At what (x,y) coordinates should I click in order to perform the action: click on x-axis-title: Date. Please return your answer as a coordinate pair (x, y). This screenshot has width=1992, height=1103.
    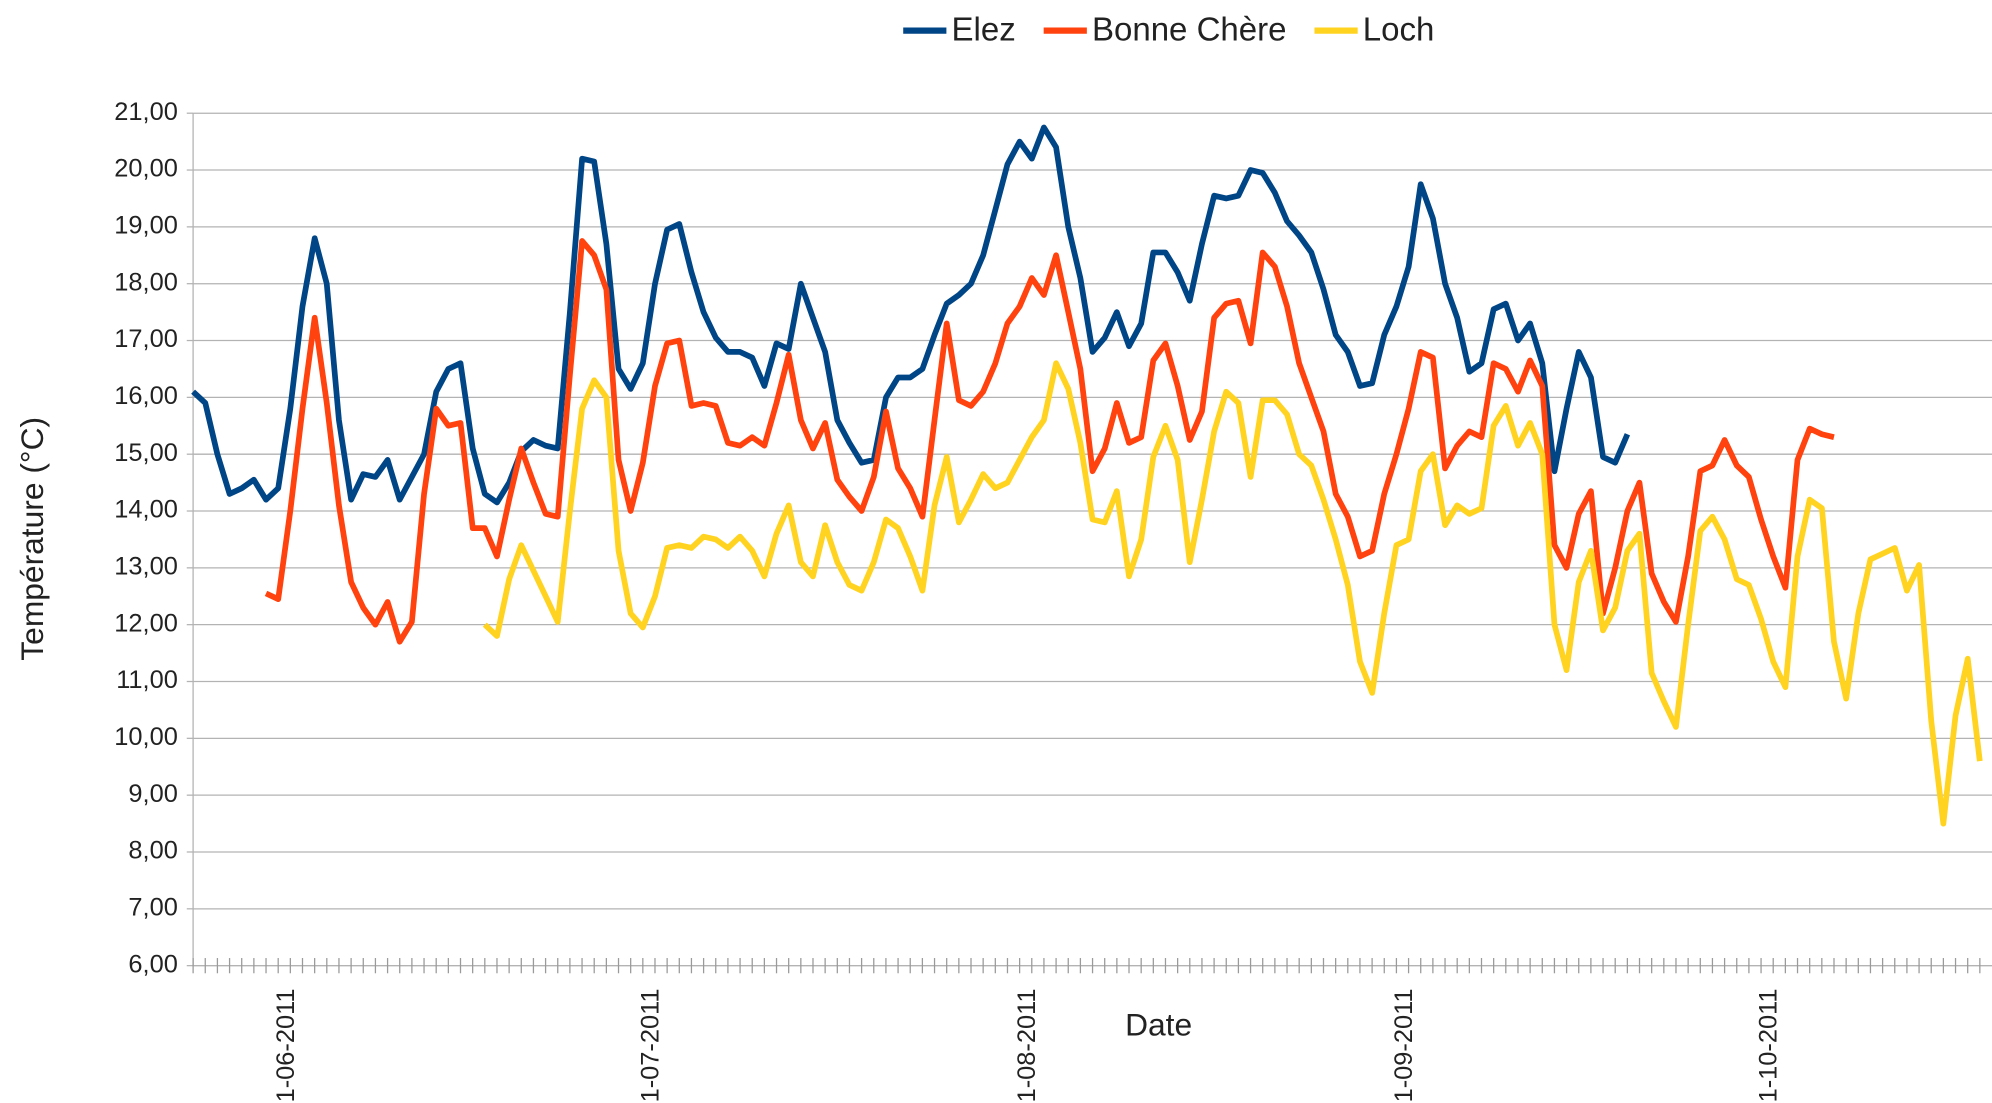
    Looking at the image, I should click on (1158, 1025).